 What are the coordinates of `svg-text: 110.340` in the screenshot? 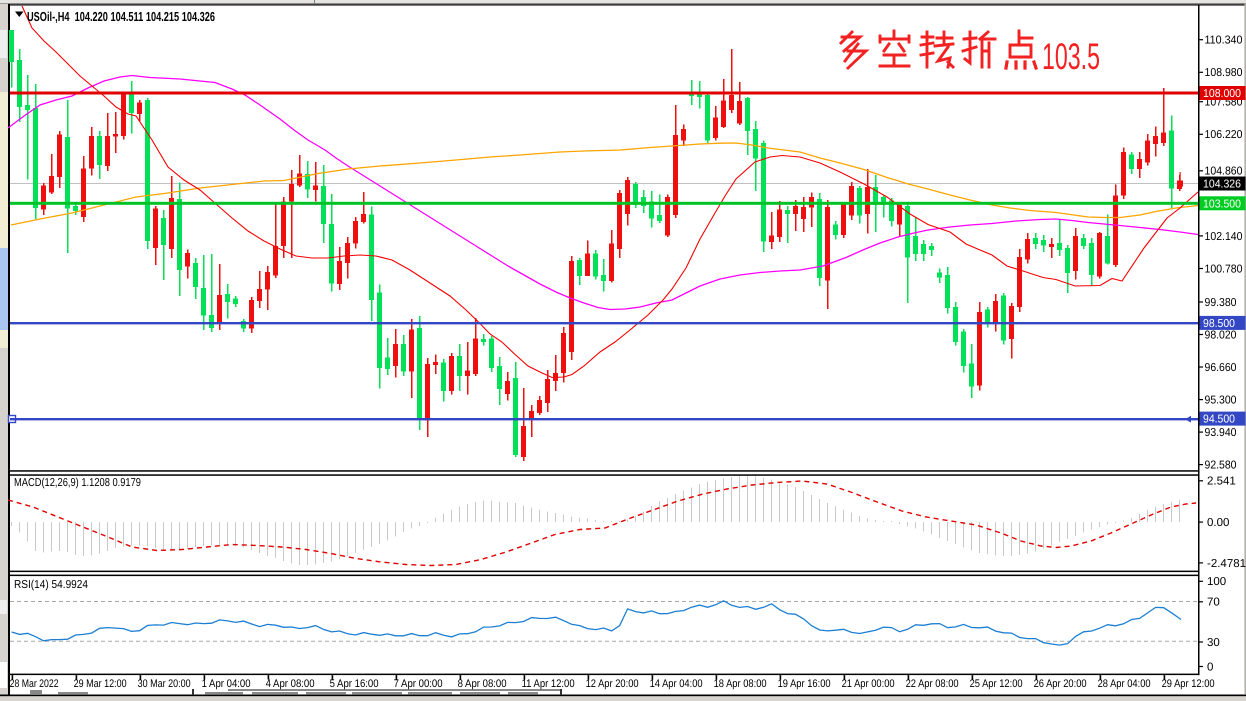 It's located at (1224, 41).